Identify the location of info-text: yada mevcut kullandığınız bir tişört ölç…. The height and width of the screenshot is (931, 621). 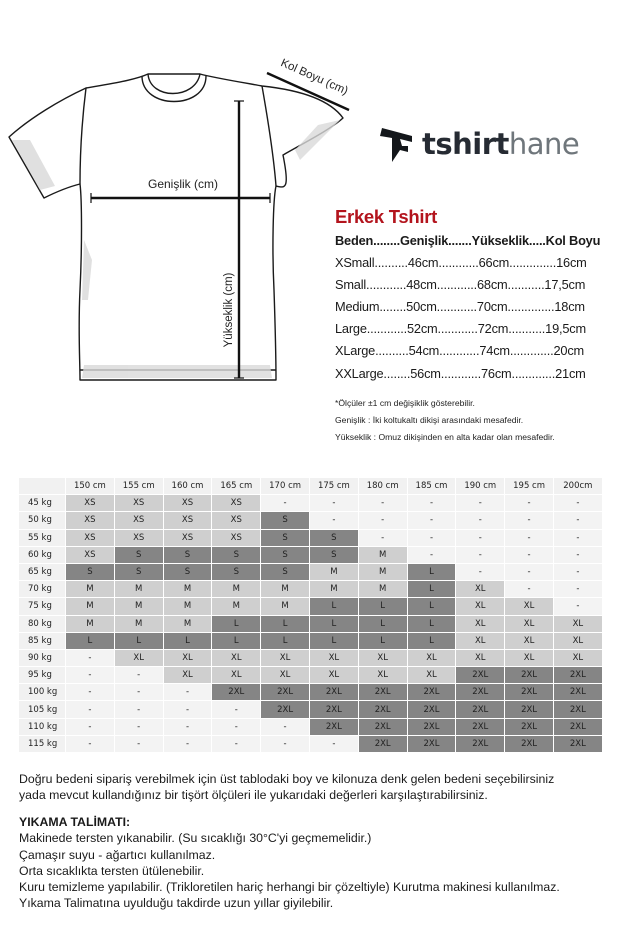
(253, 795).